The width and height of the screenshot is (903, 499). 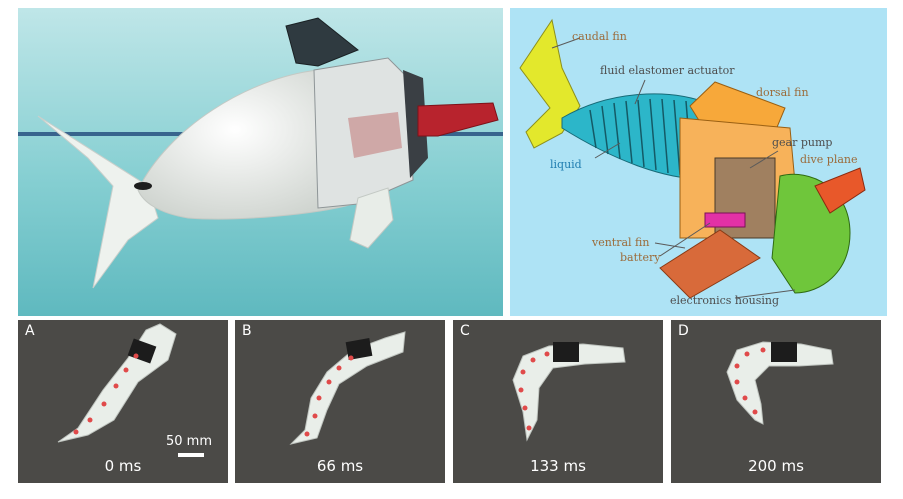 I want to click on frame-letter: C, so click(x=465, y=331).